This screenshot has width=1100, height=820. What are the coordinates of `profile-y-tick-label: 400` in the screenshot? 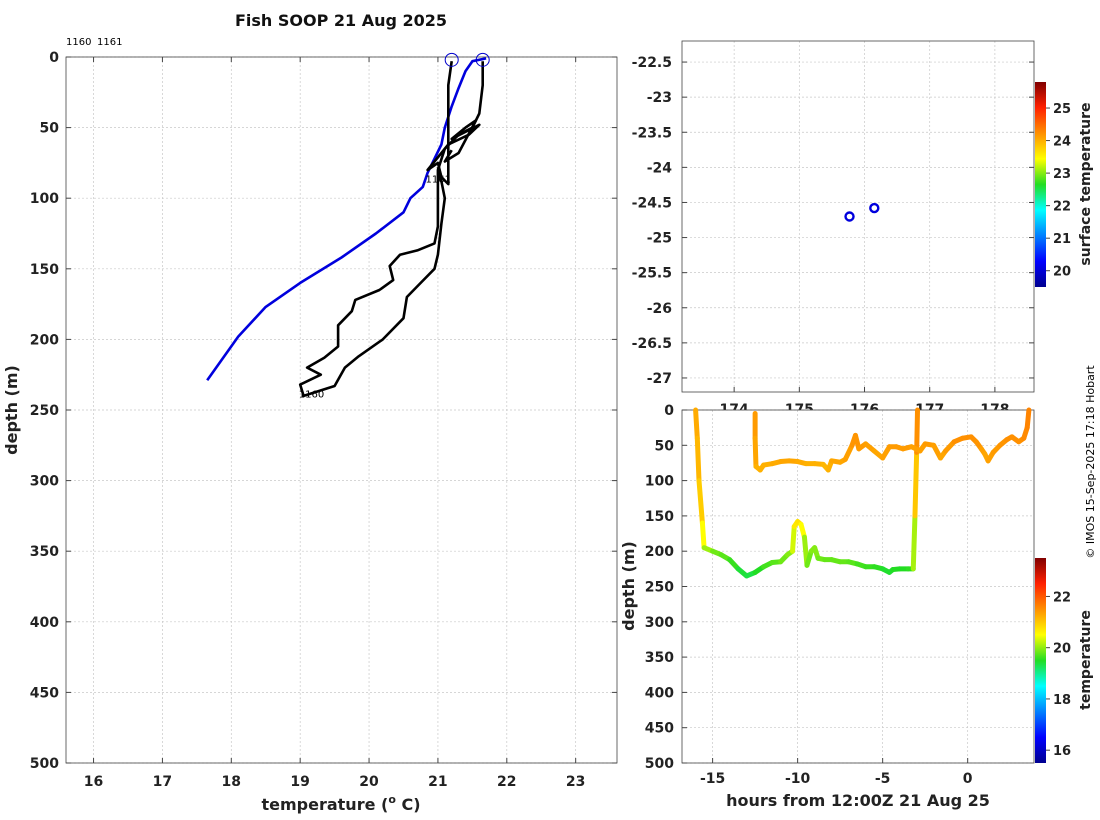 It's located at (44, 623).